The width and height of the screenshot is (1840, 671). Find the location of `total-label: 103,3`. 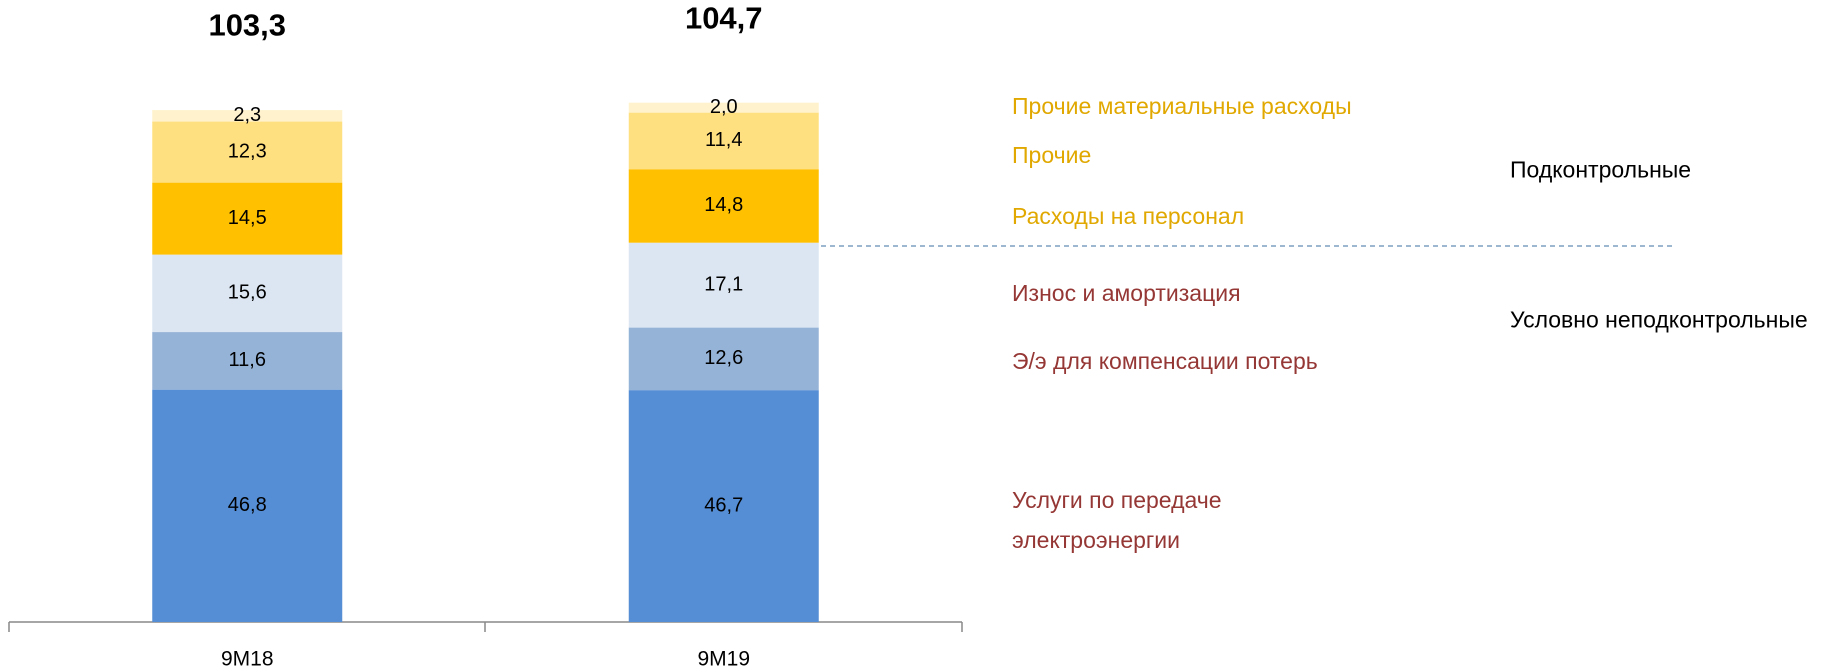

total-label: 103,3 is located at coordinates (247, 24).